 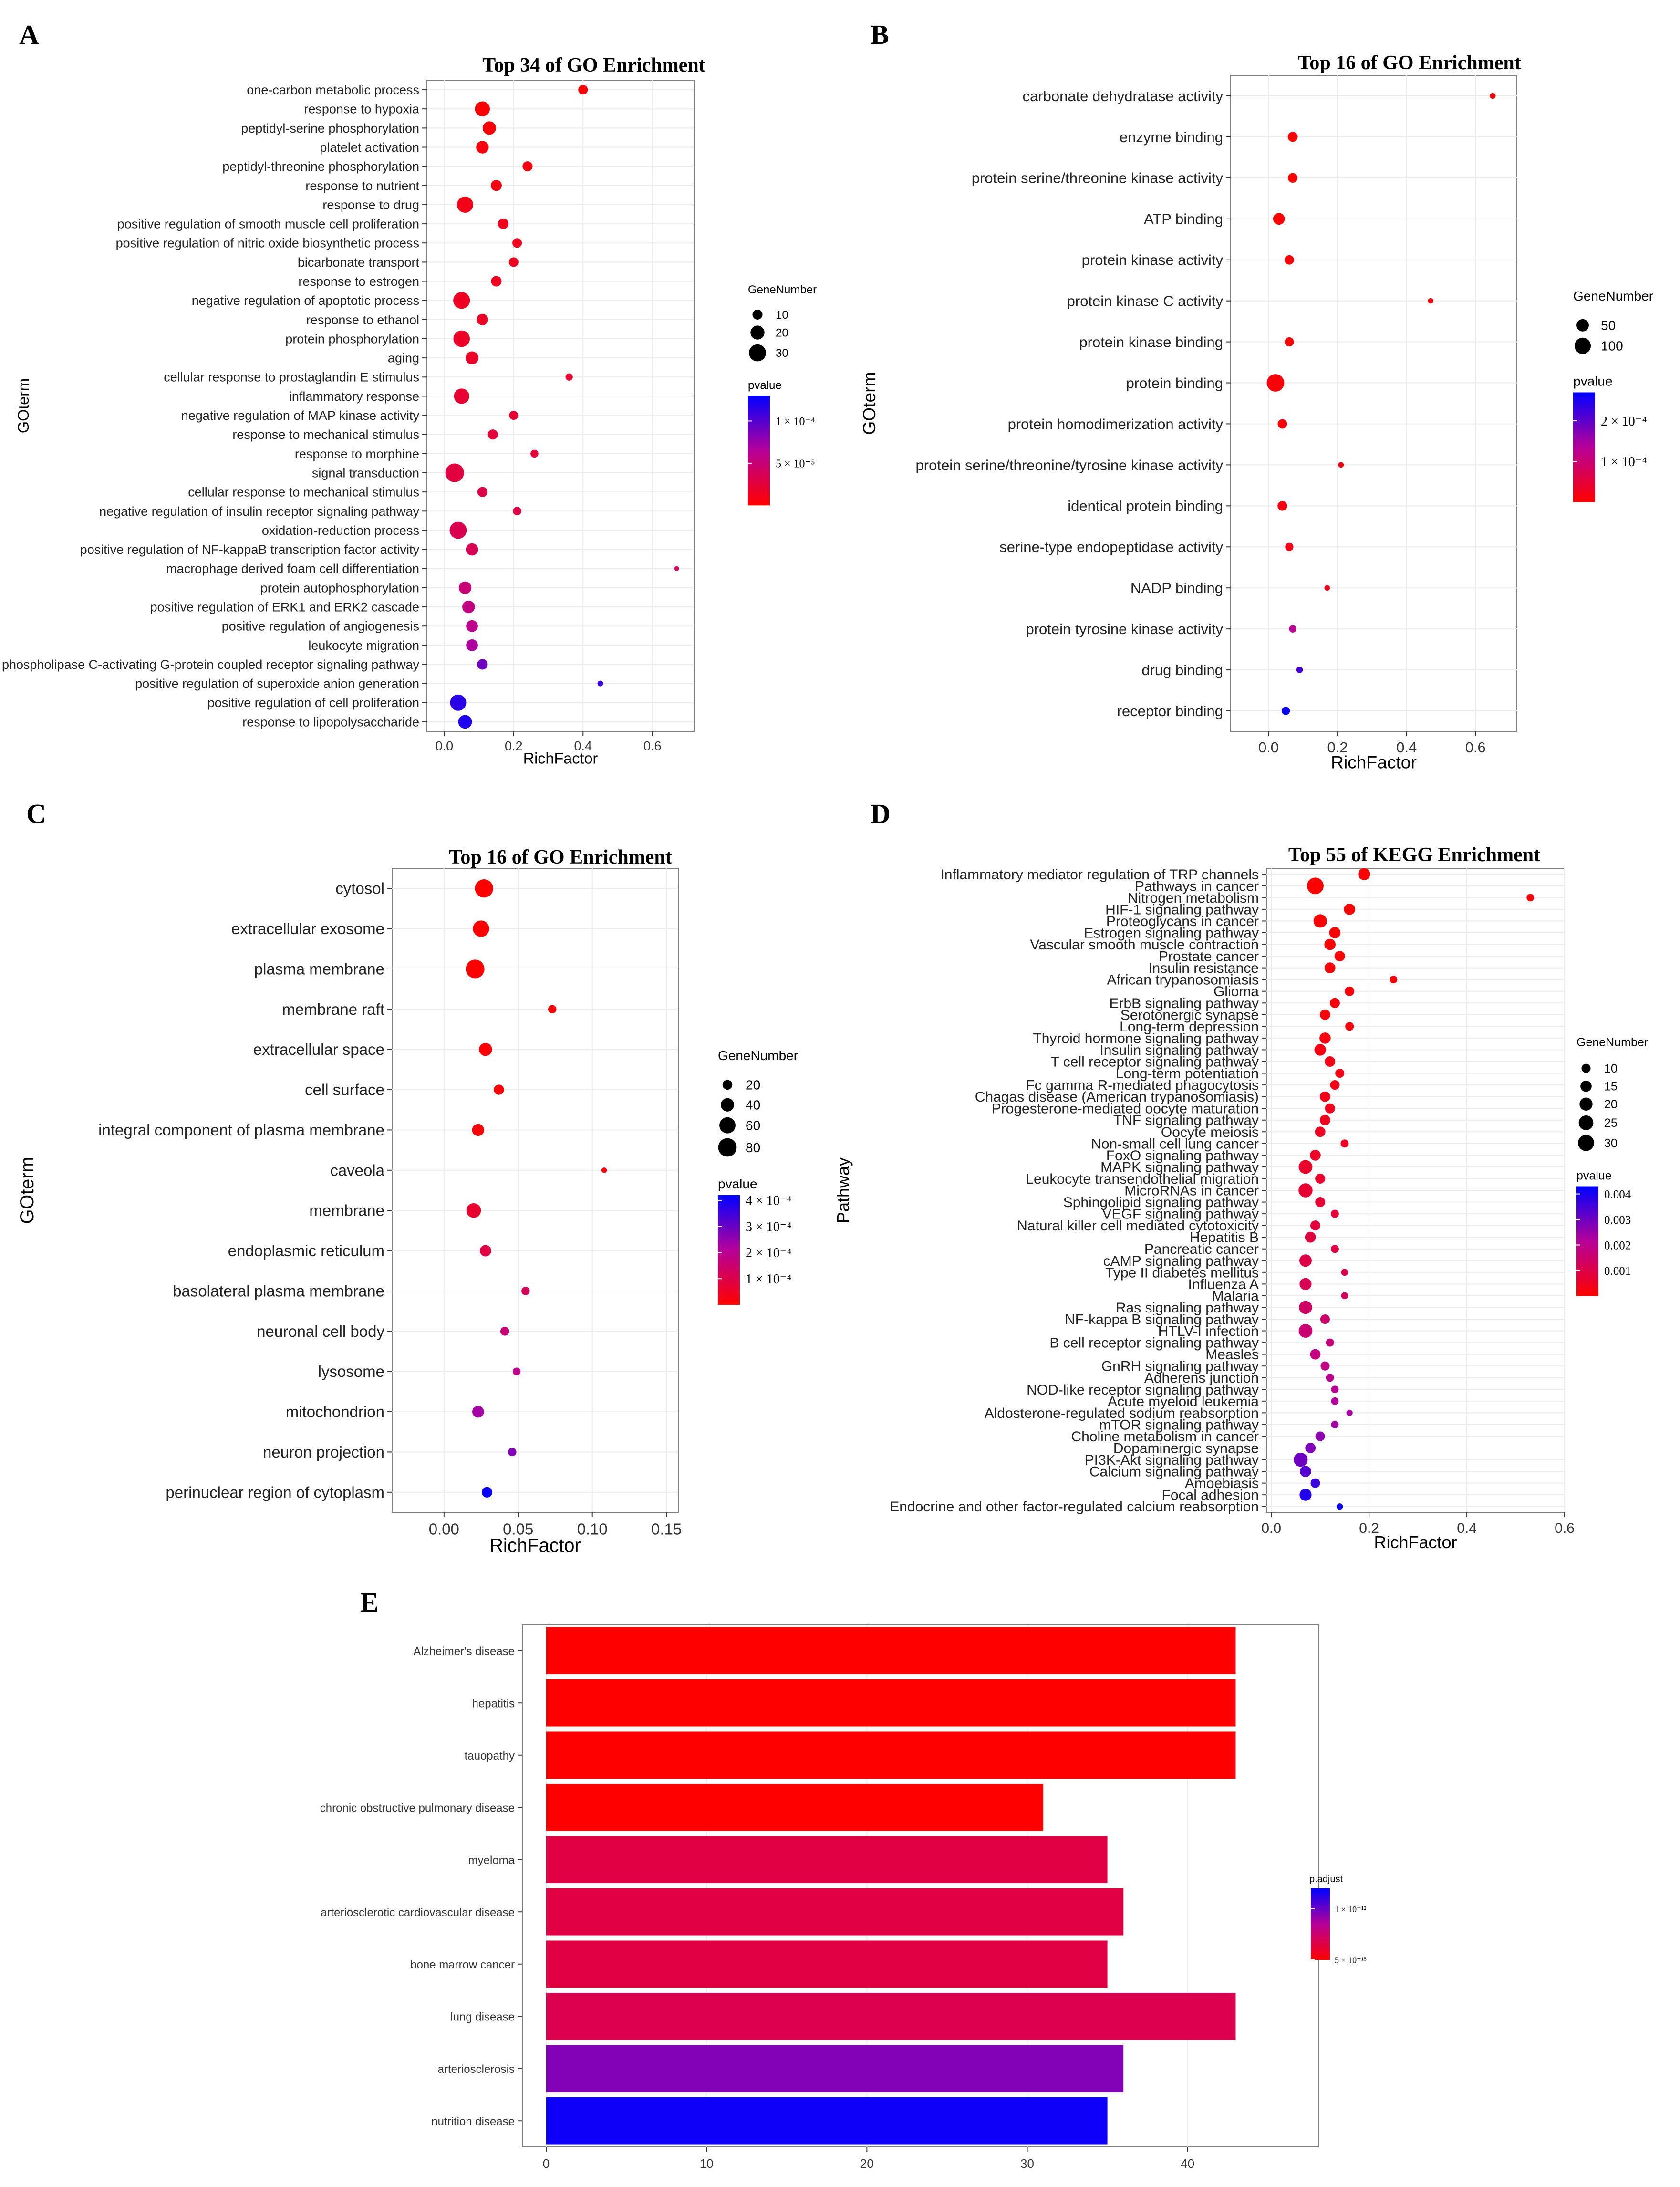 I want to click on panel-b-color-legend-label: 2 × 10⁻⁴, so click(x=1624, y=422).